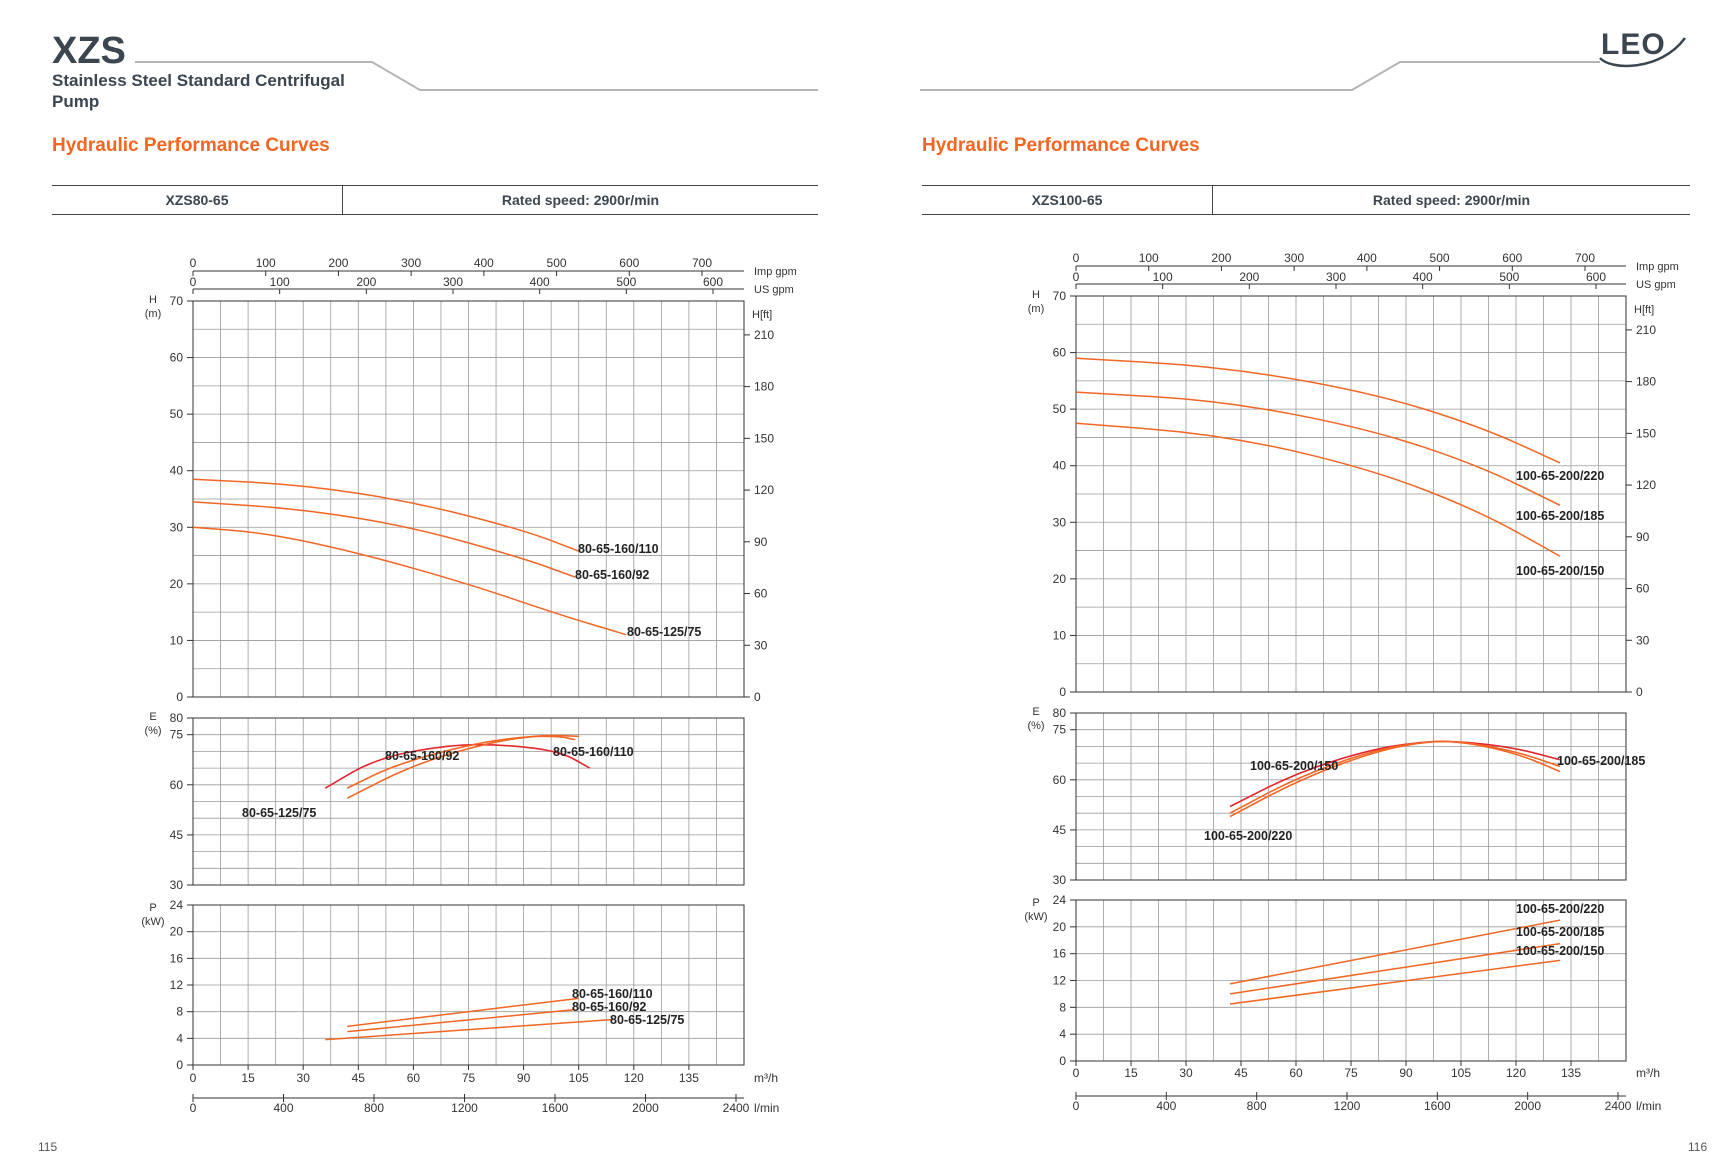 The height and width of the screenshot is (1175, 1731). I want to click on y-tick-label: 30, so click(1060, 522).